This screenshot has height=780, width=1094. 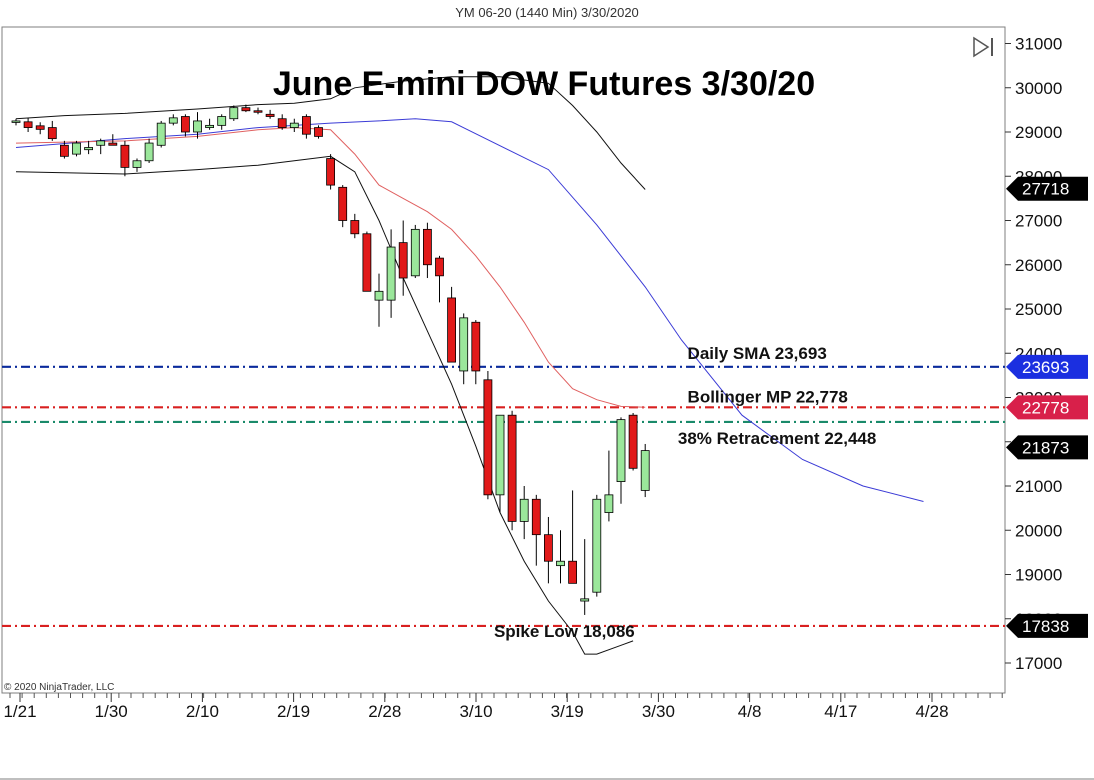 I want to click on x-tick-label: 2/28, so click(x=384, y=711).